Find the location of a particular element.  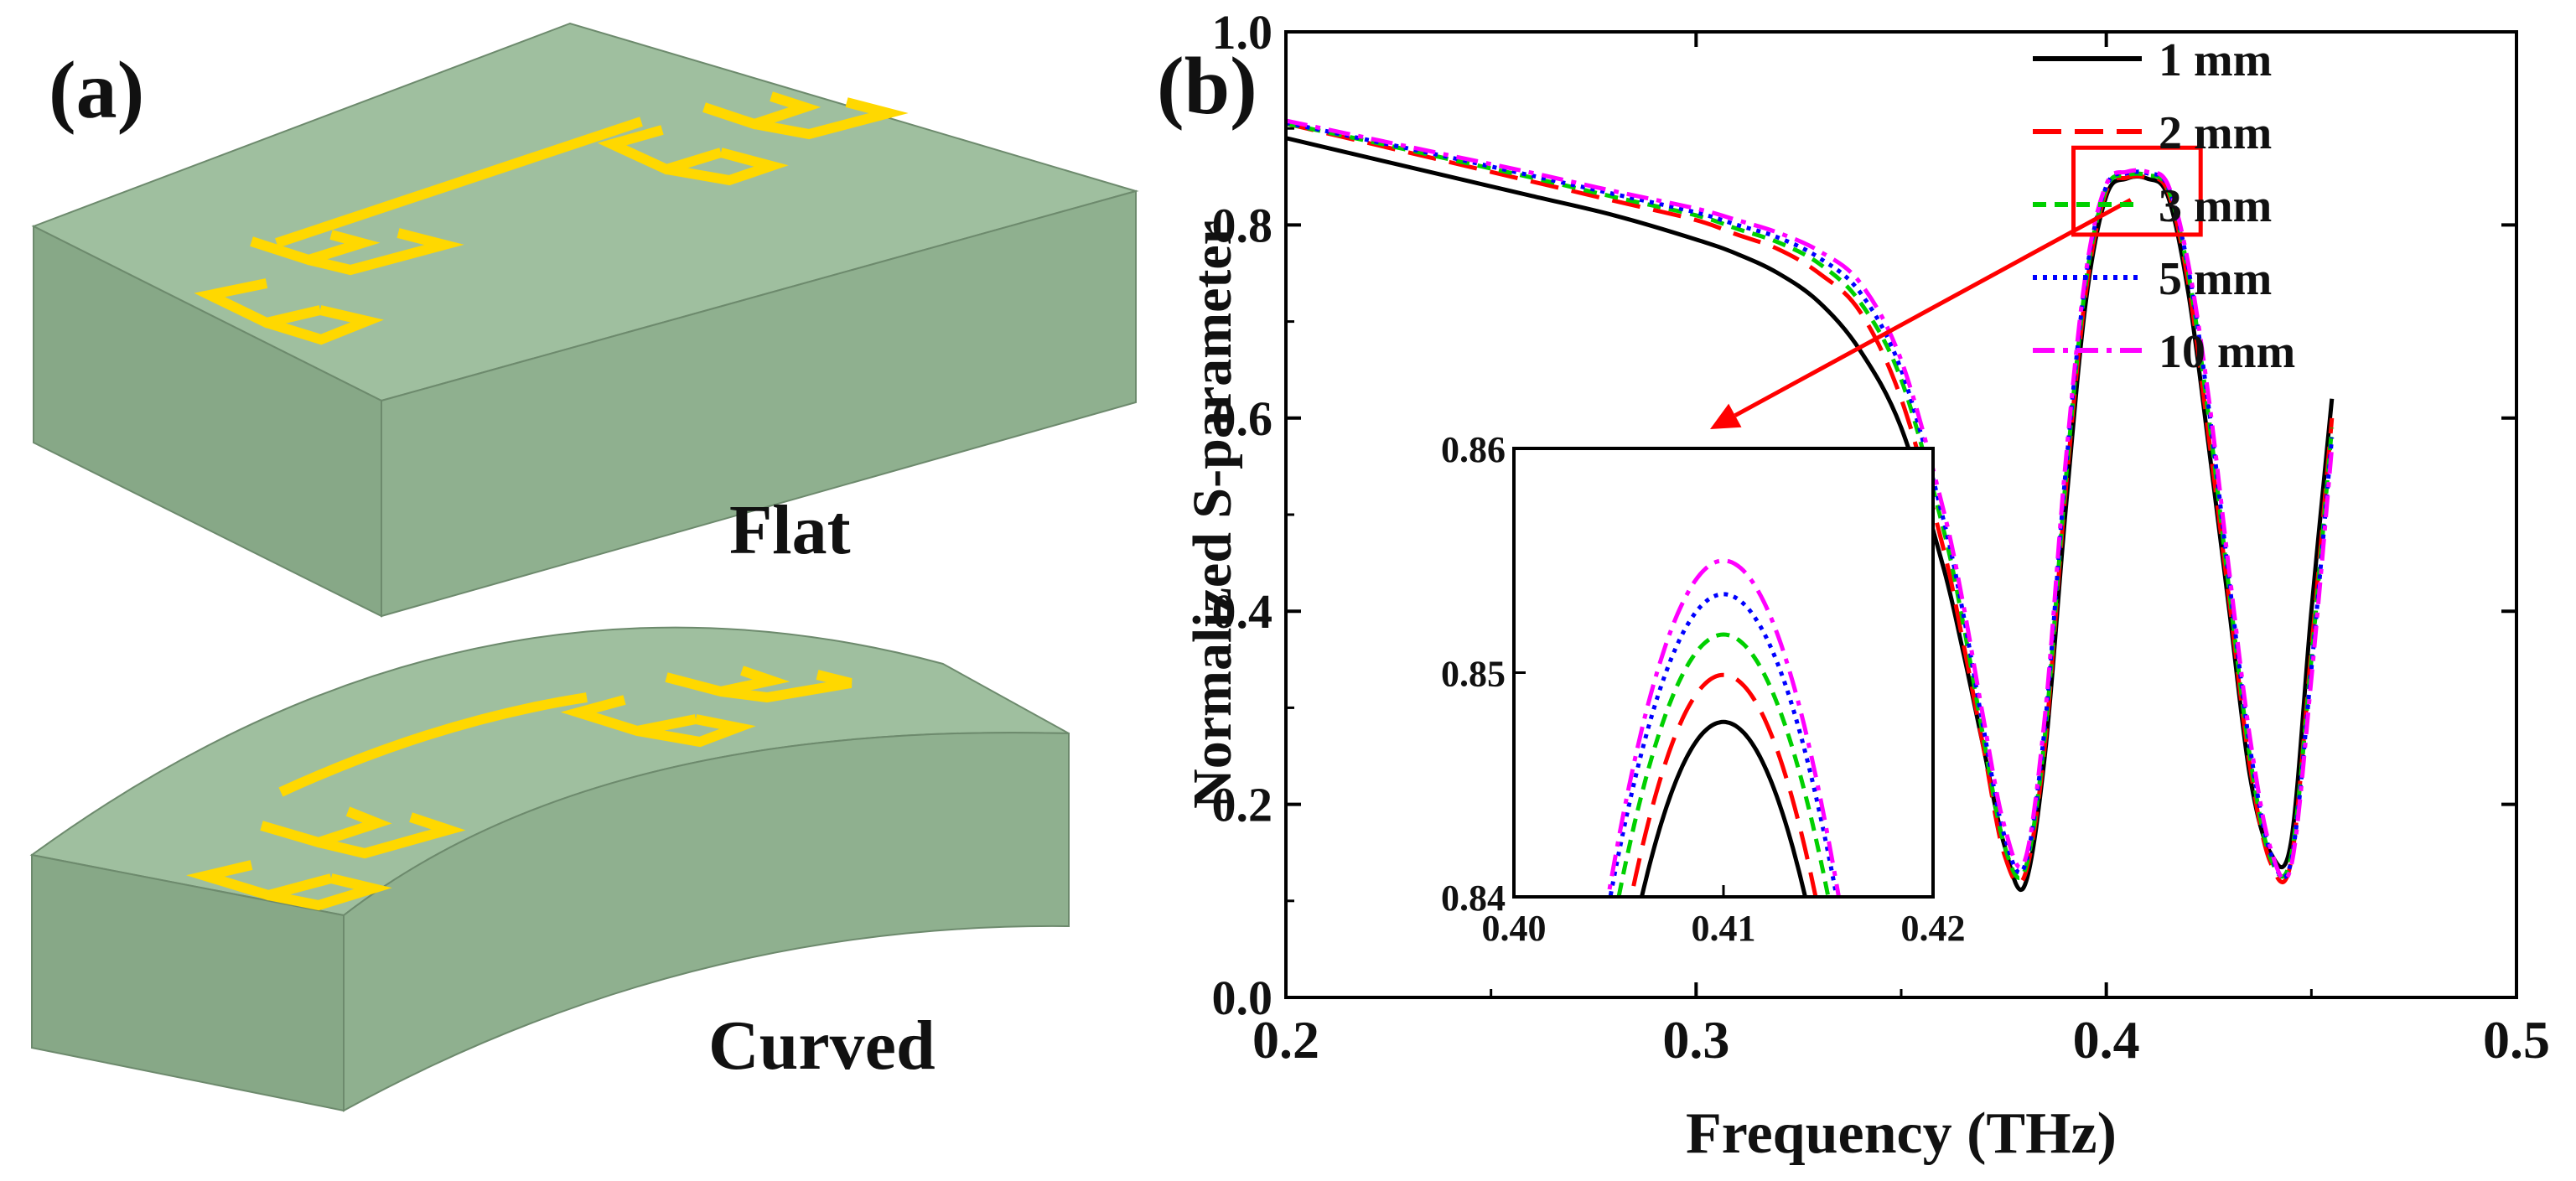

inset-series-line-1-mm is located at coordinates (1724, 807).